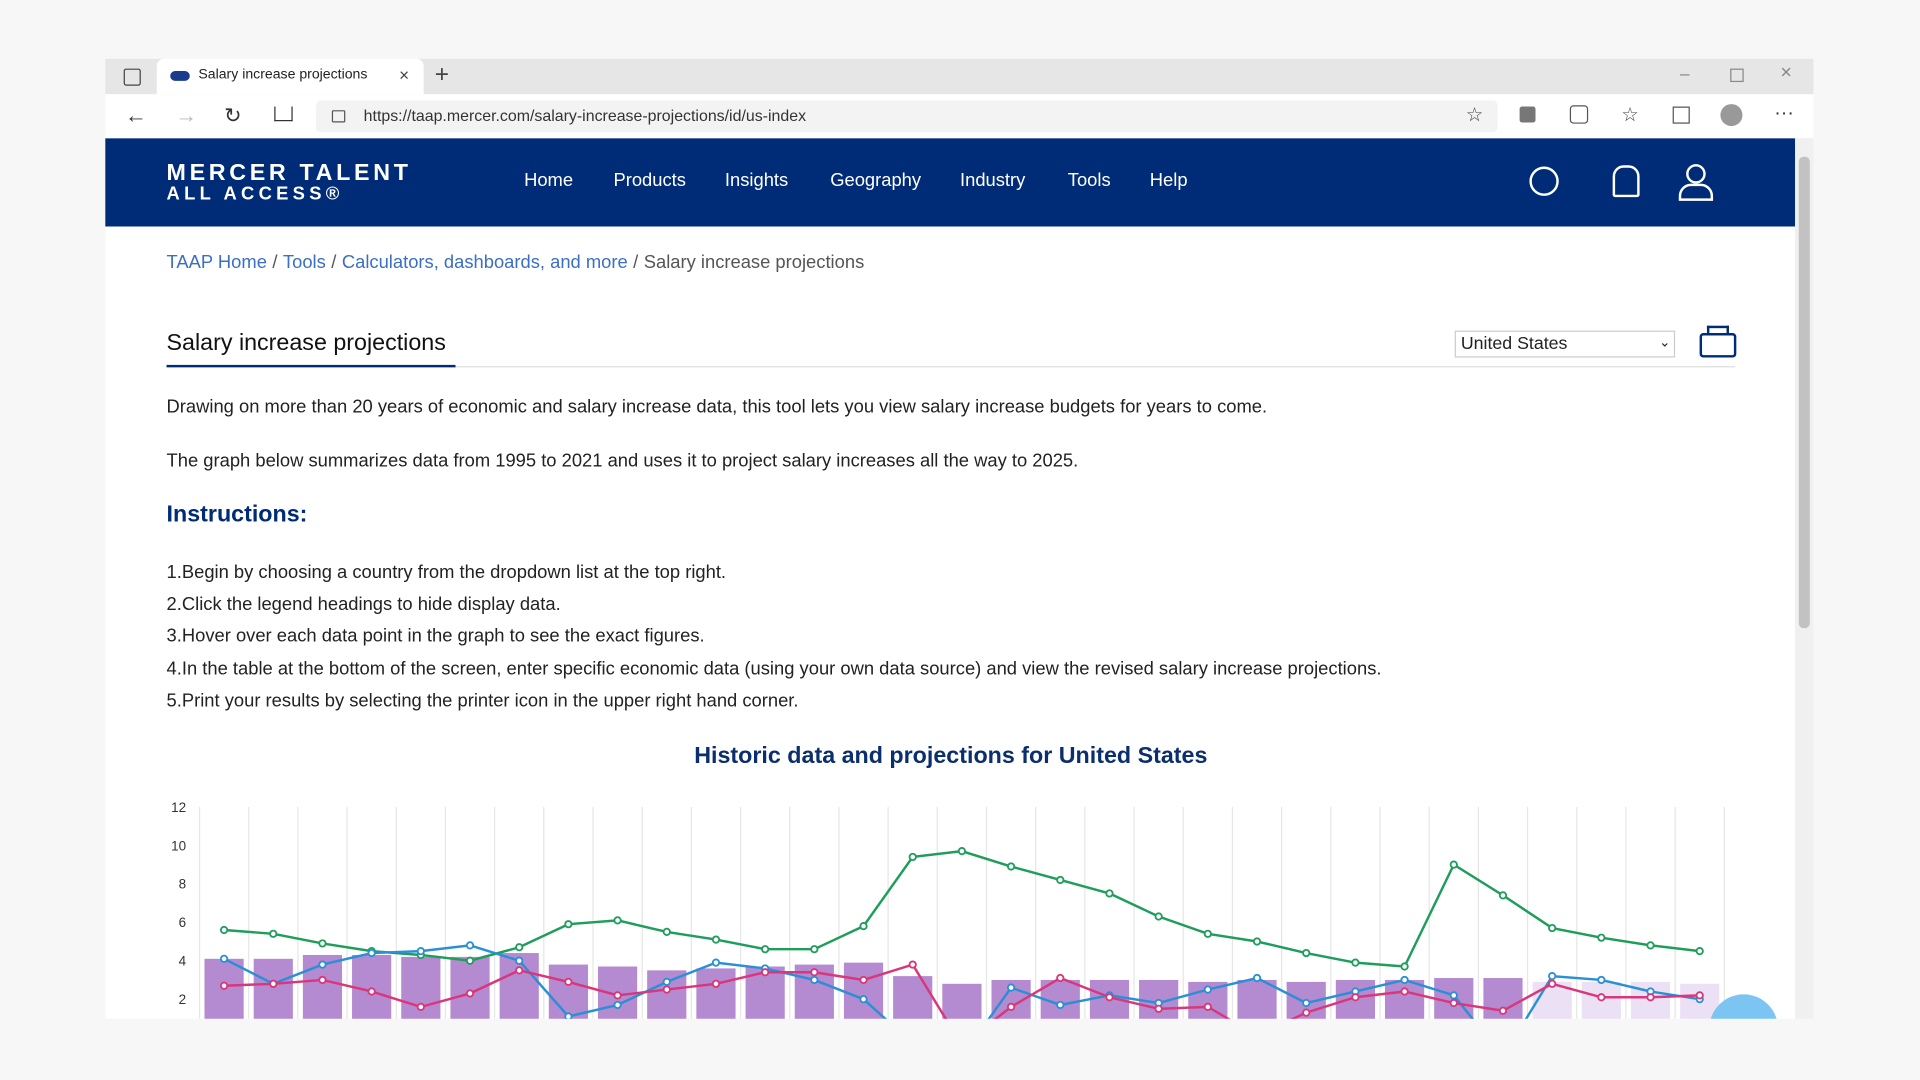 The height and width of the screenshot is (1080, 1920). Describe the element at coordinates (649, 180) in the screenshot. I see `nav-item: Products` at that location.